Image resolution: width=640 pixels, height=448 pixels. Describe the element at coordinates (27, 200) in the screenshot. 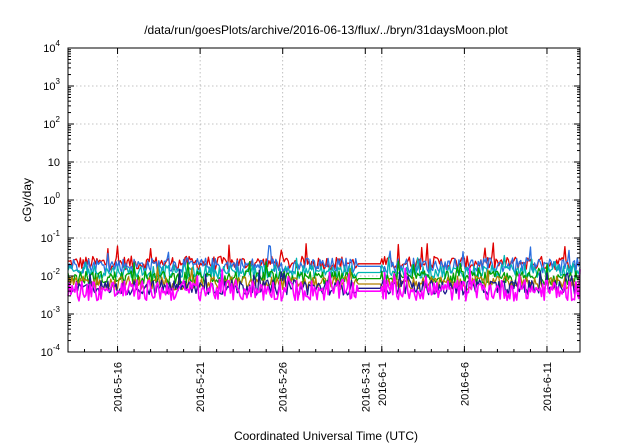

I see `y-axis-label: cGy/day` at that location.